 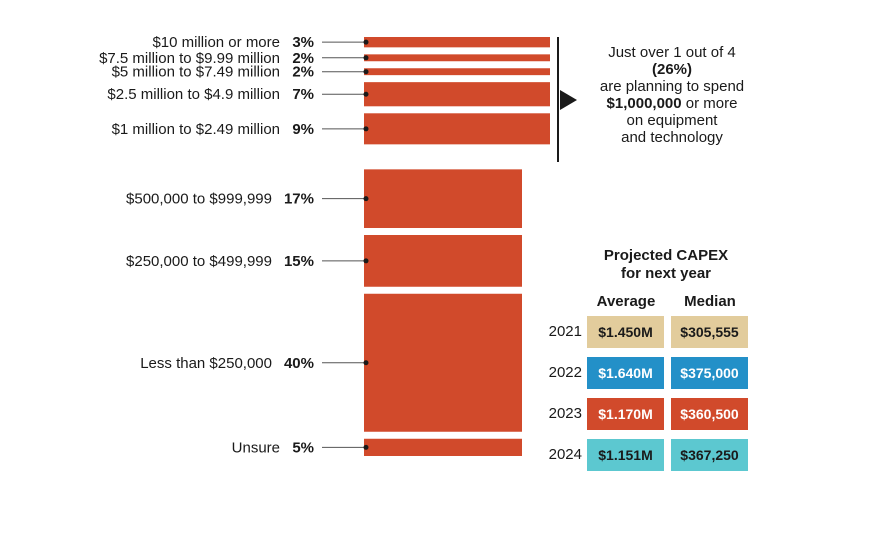 What do you see at coordinates (672, 103) in the screenshot?
I see `annotation-line4: $1,000,000 or more` at bounding box center [672, 103].